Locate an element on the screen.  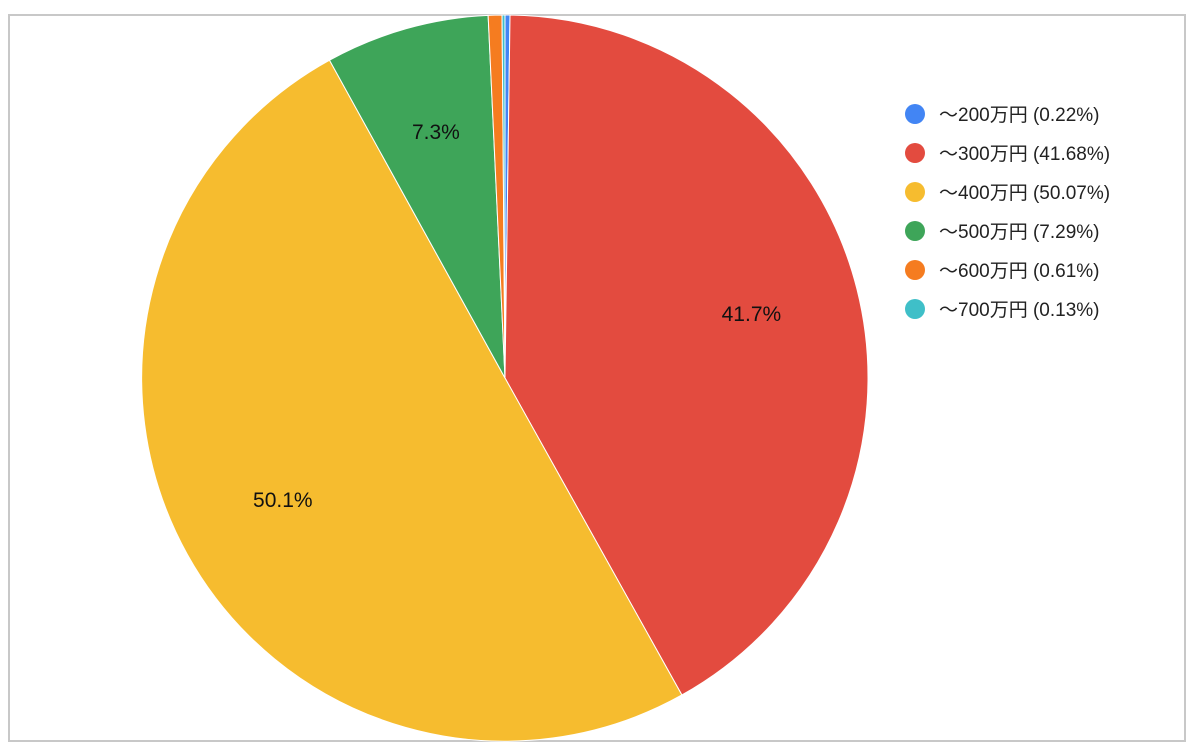
legend-item-500: 〜500万円 (7.29%) is located at coordinates (1007, 230).